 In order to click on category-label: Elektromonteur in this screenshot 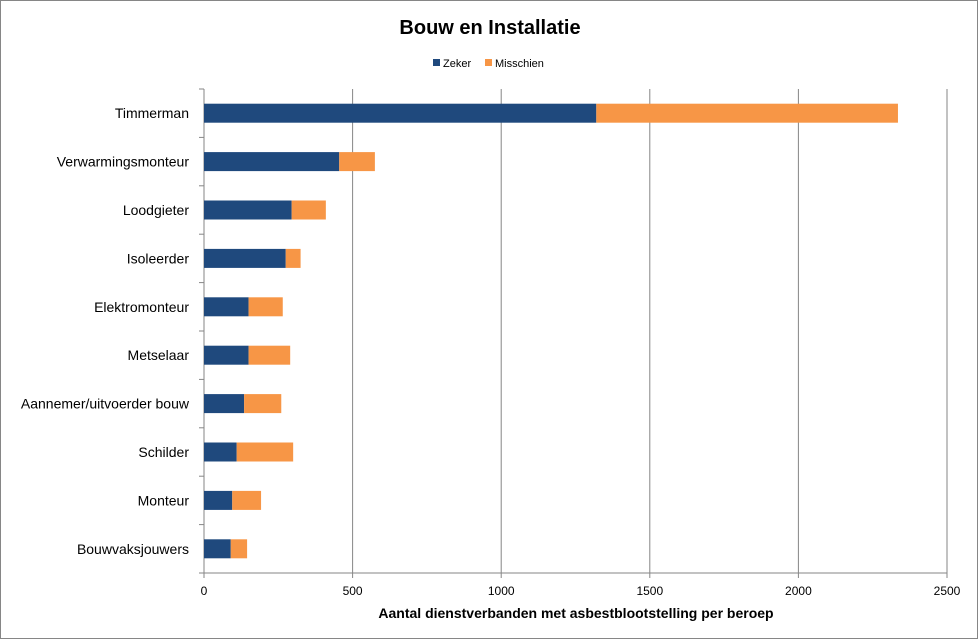, I will do `click(141, 307)`.